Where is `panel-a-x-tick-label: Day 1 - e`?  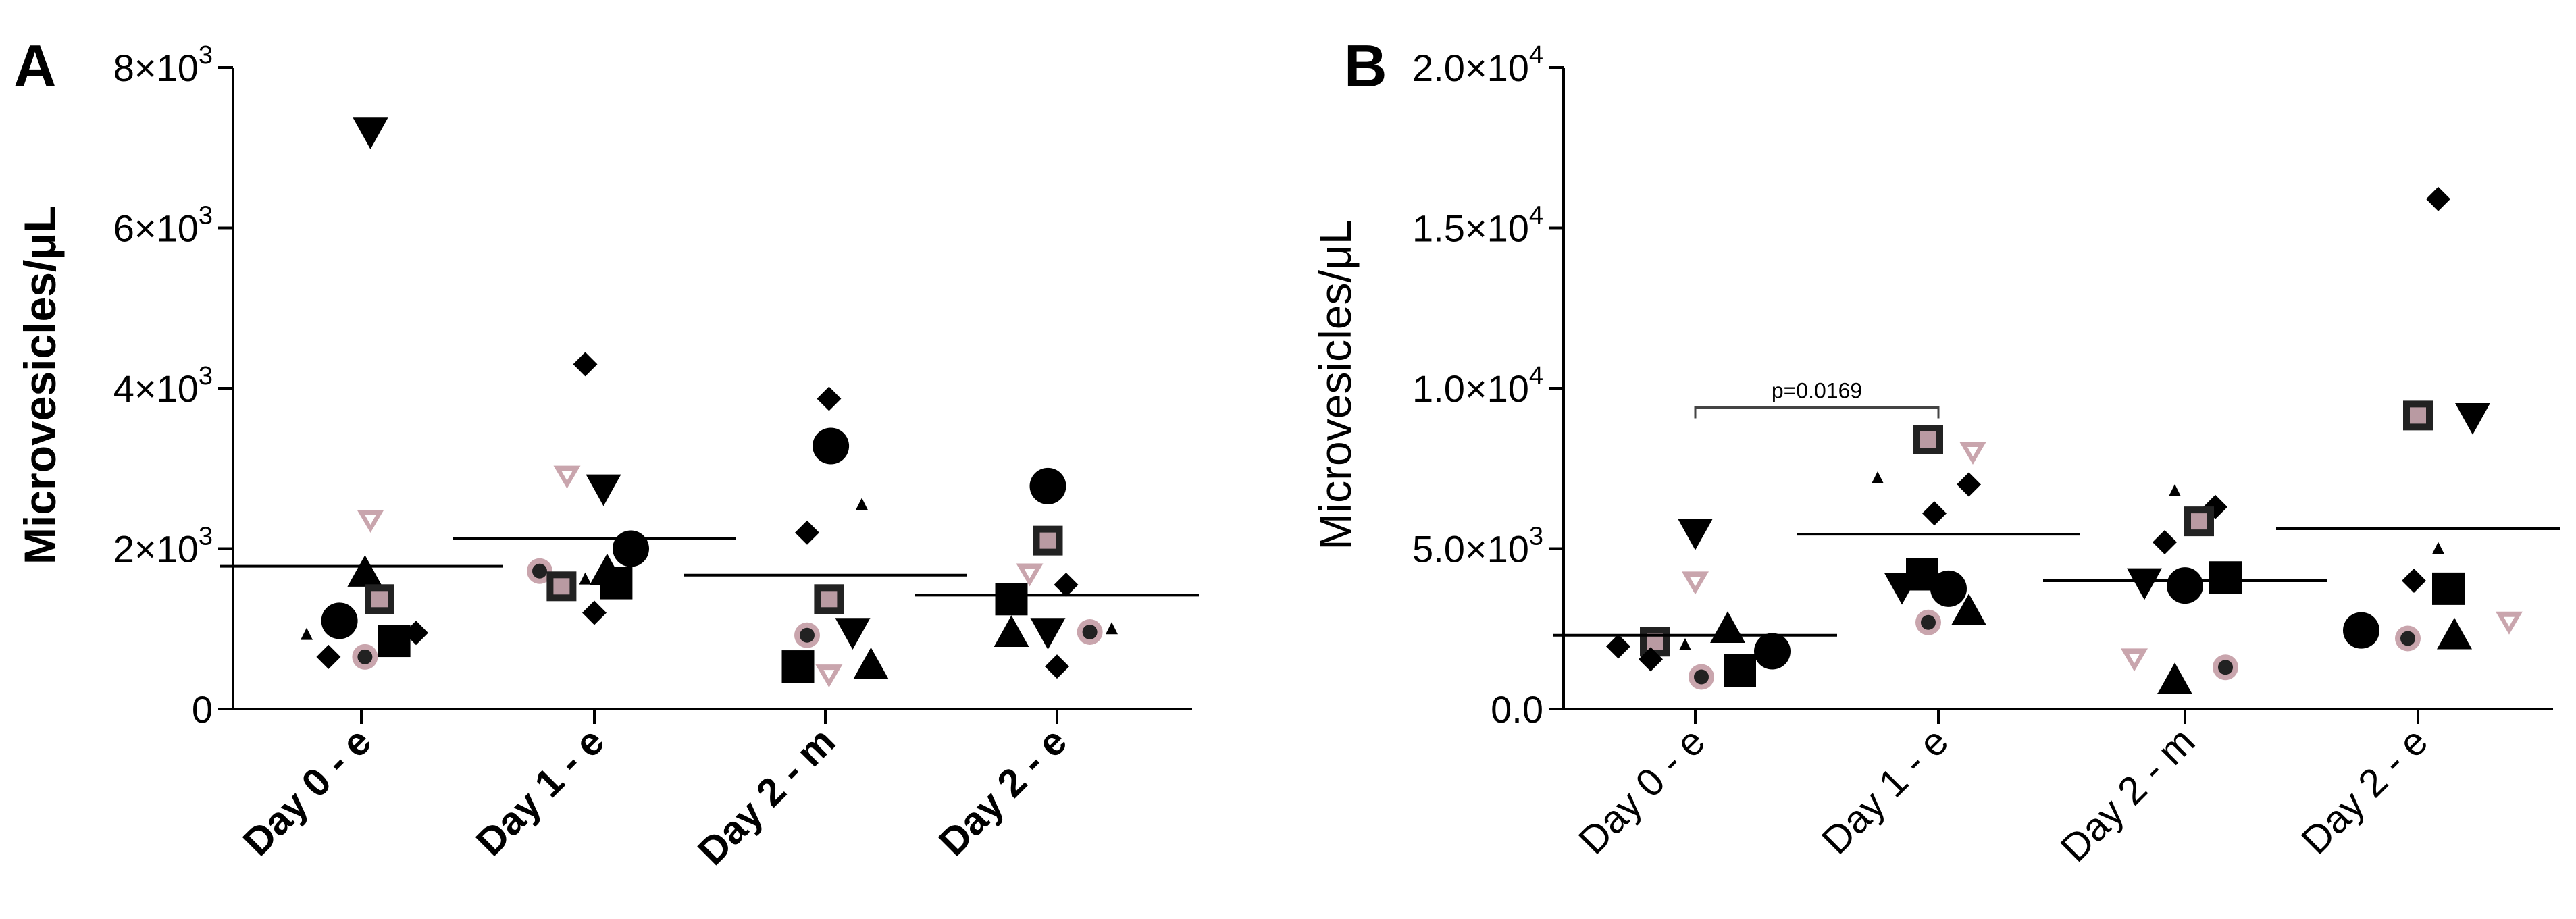 panel-a-x-tick-label: Day 1 - e is located at coordinates (540, 791).